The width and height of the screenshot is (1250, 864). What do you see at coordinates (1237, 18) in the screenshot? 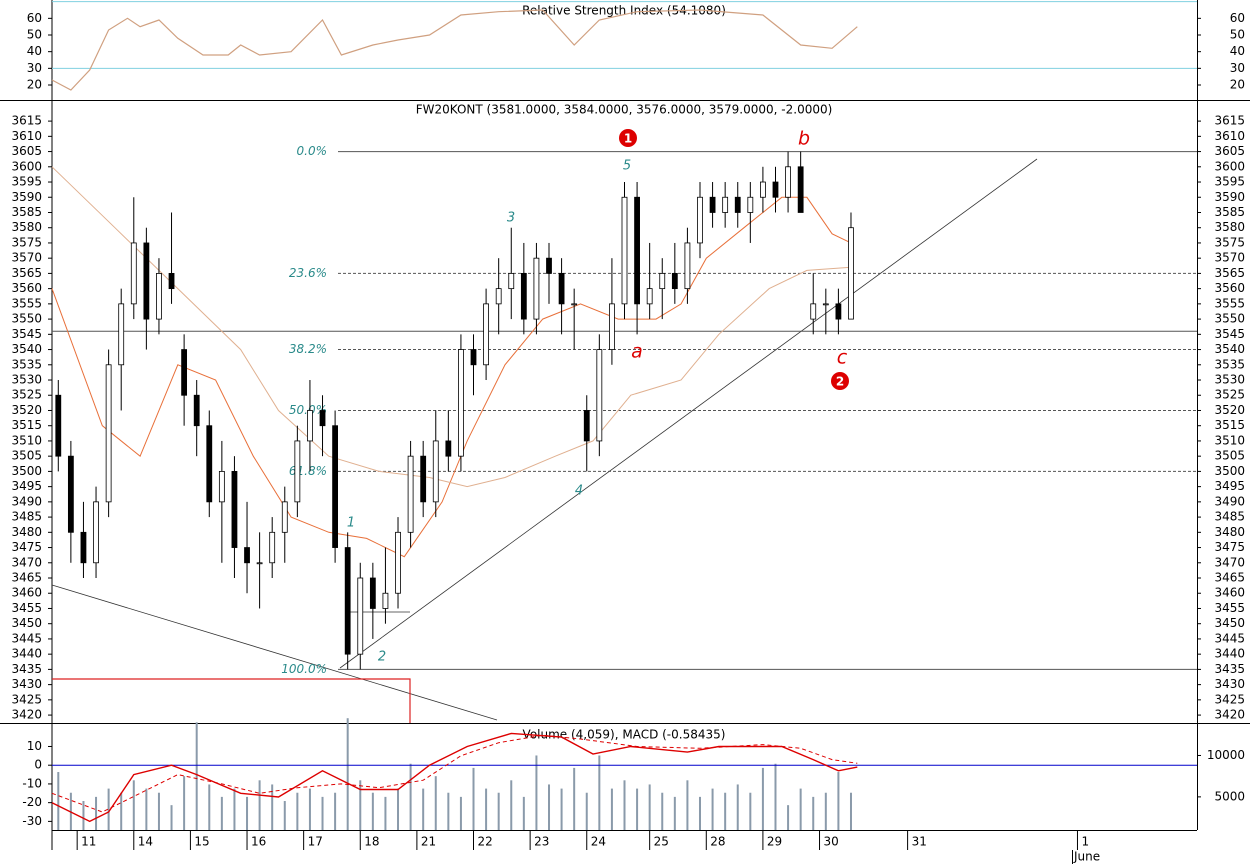
I see `y2-tick-label: 60` at bounding box center [1237, 18].